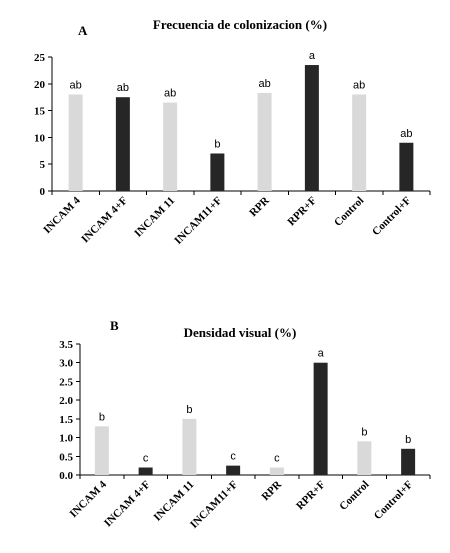 This screenshot has width=450, height=553. What do you see at coordinates (43, 165) in the screenshot?
I see `y-tick-label: 5` at bounding box center [43, 165].